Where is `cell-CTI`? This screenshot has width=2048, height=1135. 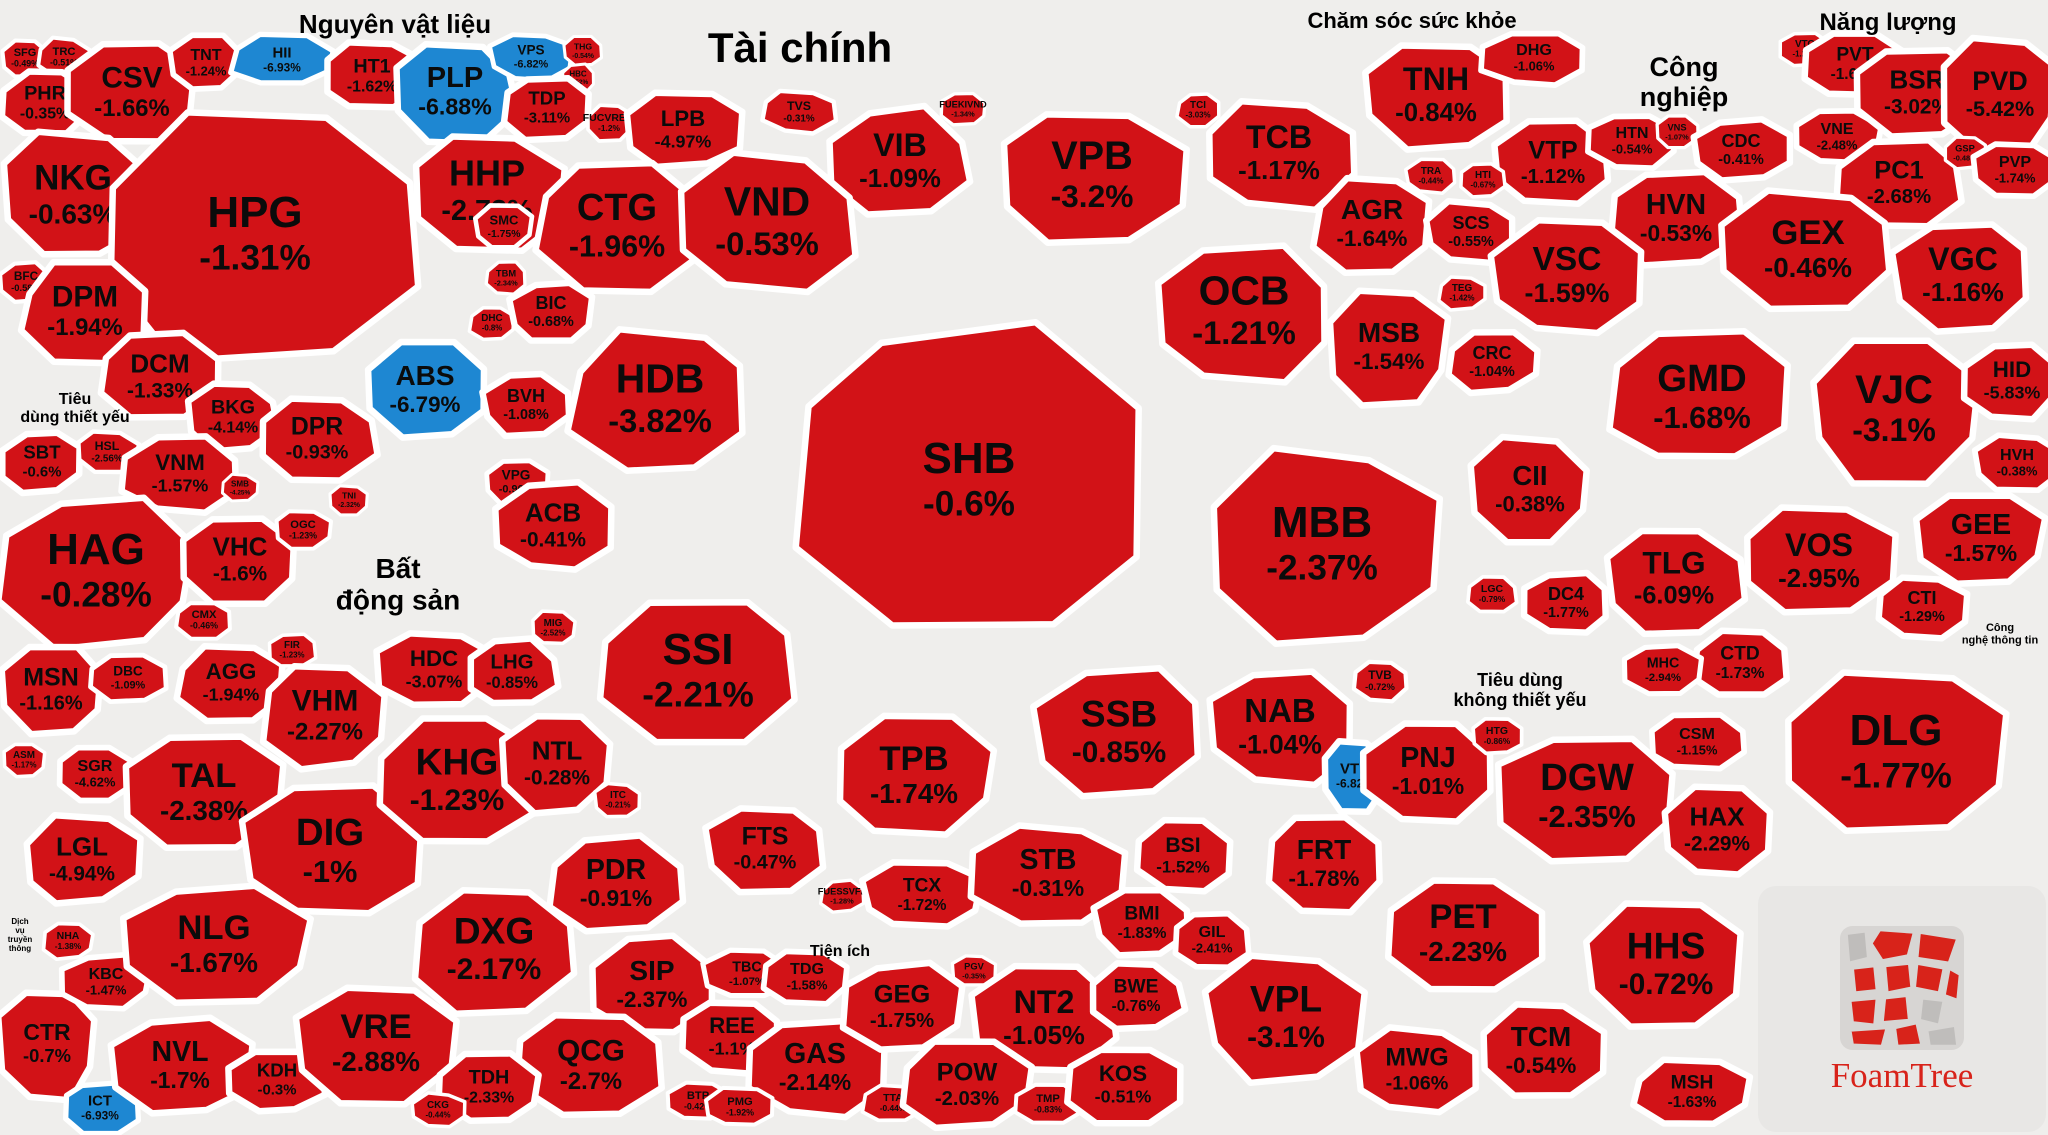
cell-CTI is located at coordinates (1923, 608).